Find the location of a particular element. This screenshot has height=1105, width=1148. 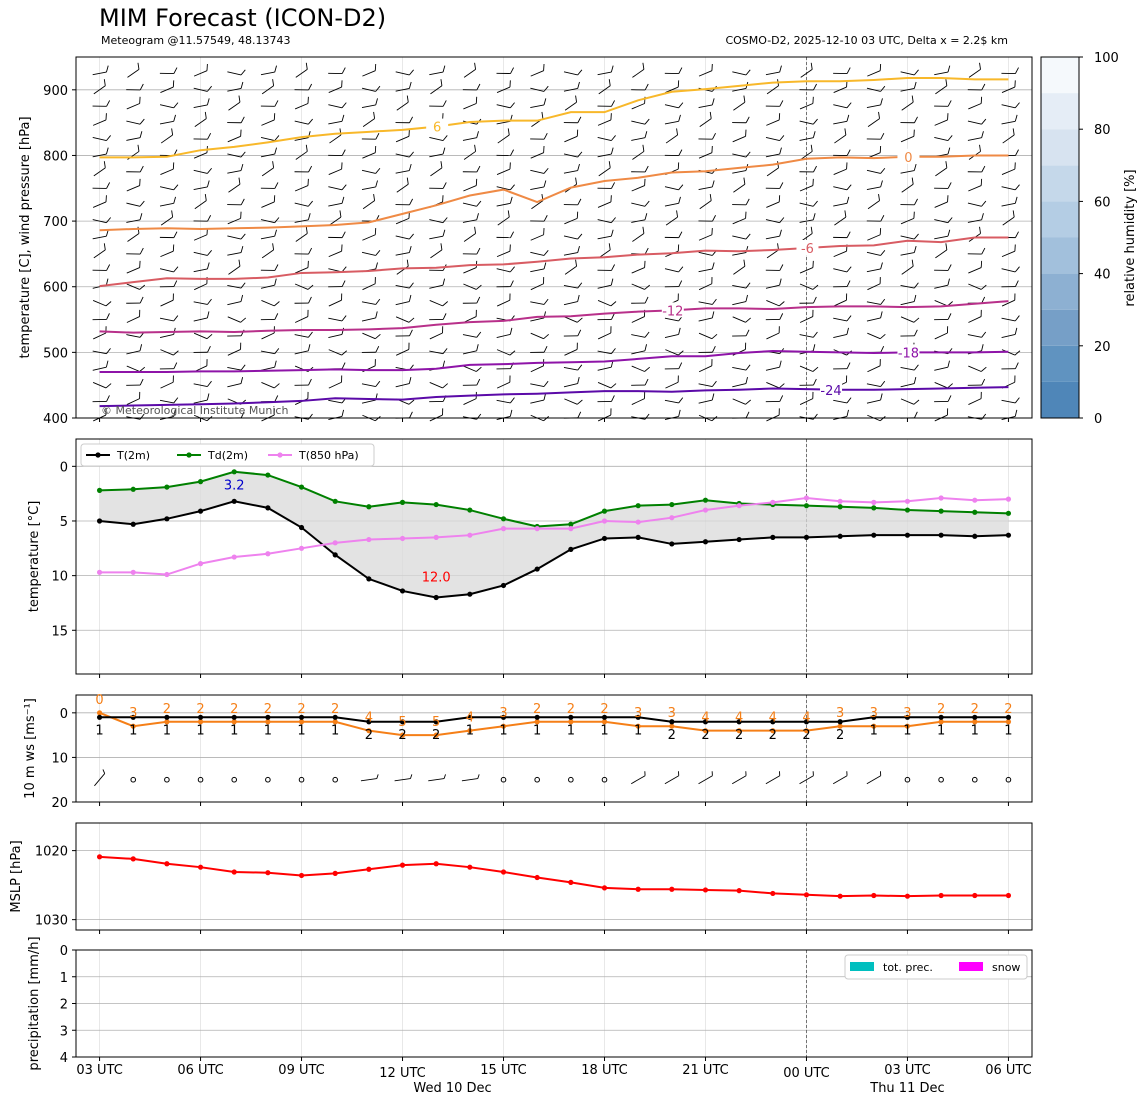

series-gust-point is located at coordinates (503, 726).